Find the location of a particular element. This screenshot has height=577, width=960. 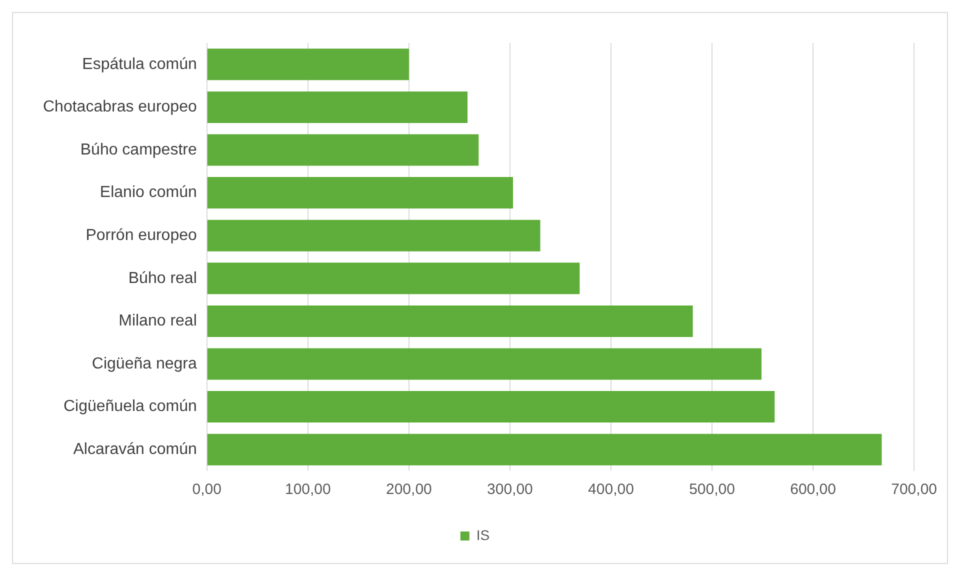

legend-label: IS is located at coordinates (483, 534).